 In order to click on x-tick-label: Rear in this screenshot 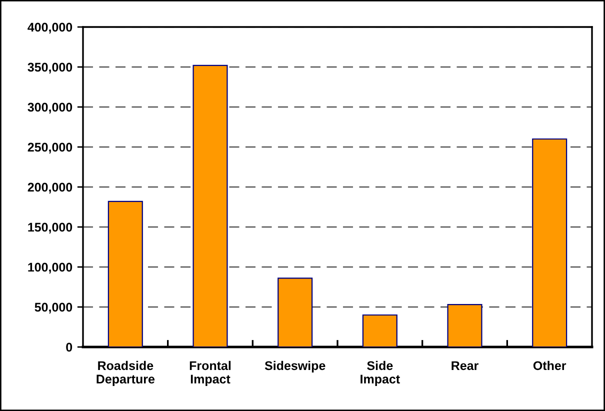, I will do `click(465, 365)`.